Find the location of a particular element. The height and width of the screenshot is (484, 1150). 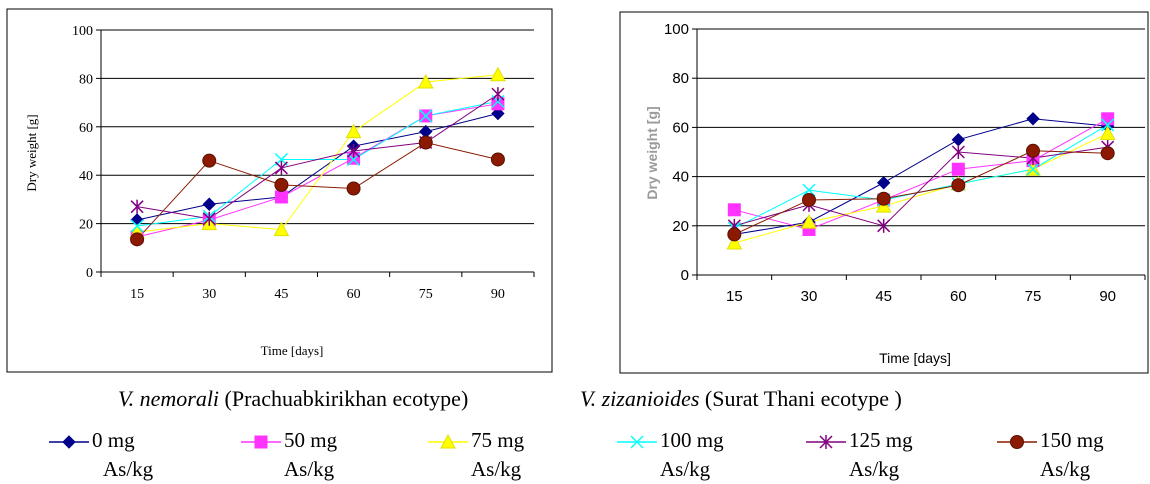

right-y-tick-label: 60 is located at coordinates (680, 127).